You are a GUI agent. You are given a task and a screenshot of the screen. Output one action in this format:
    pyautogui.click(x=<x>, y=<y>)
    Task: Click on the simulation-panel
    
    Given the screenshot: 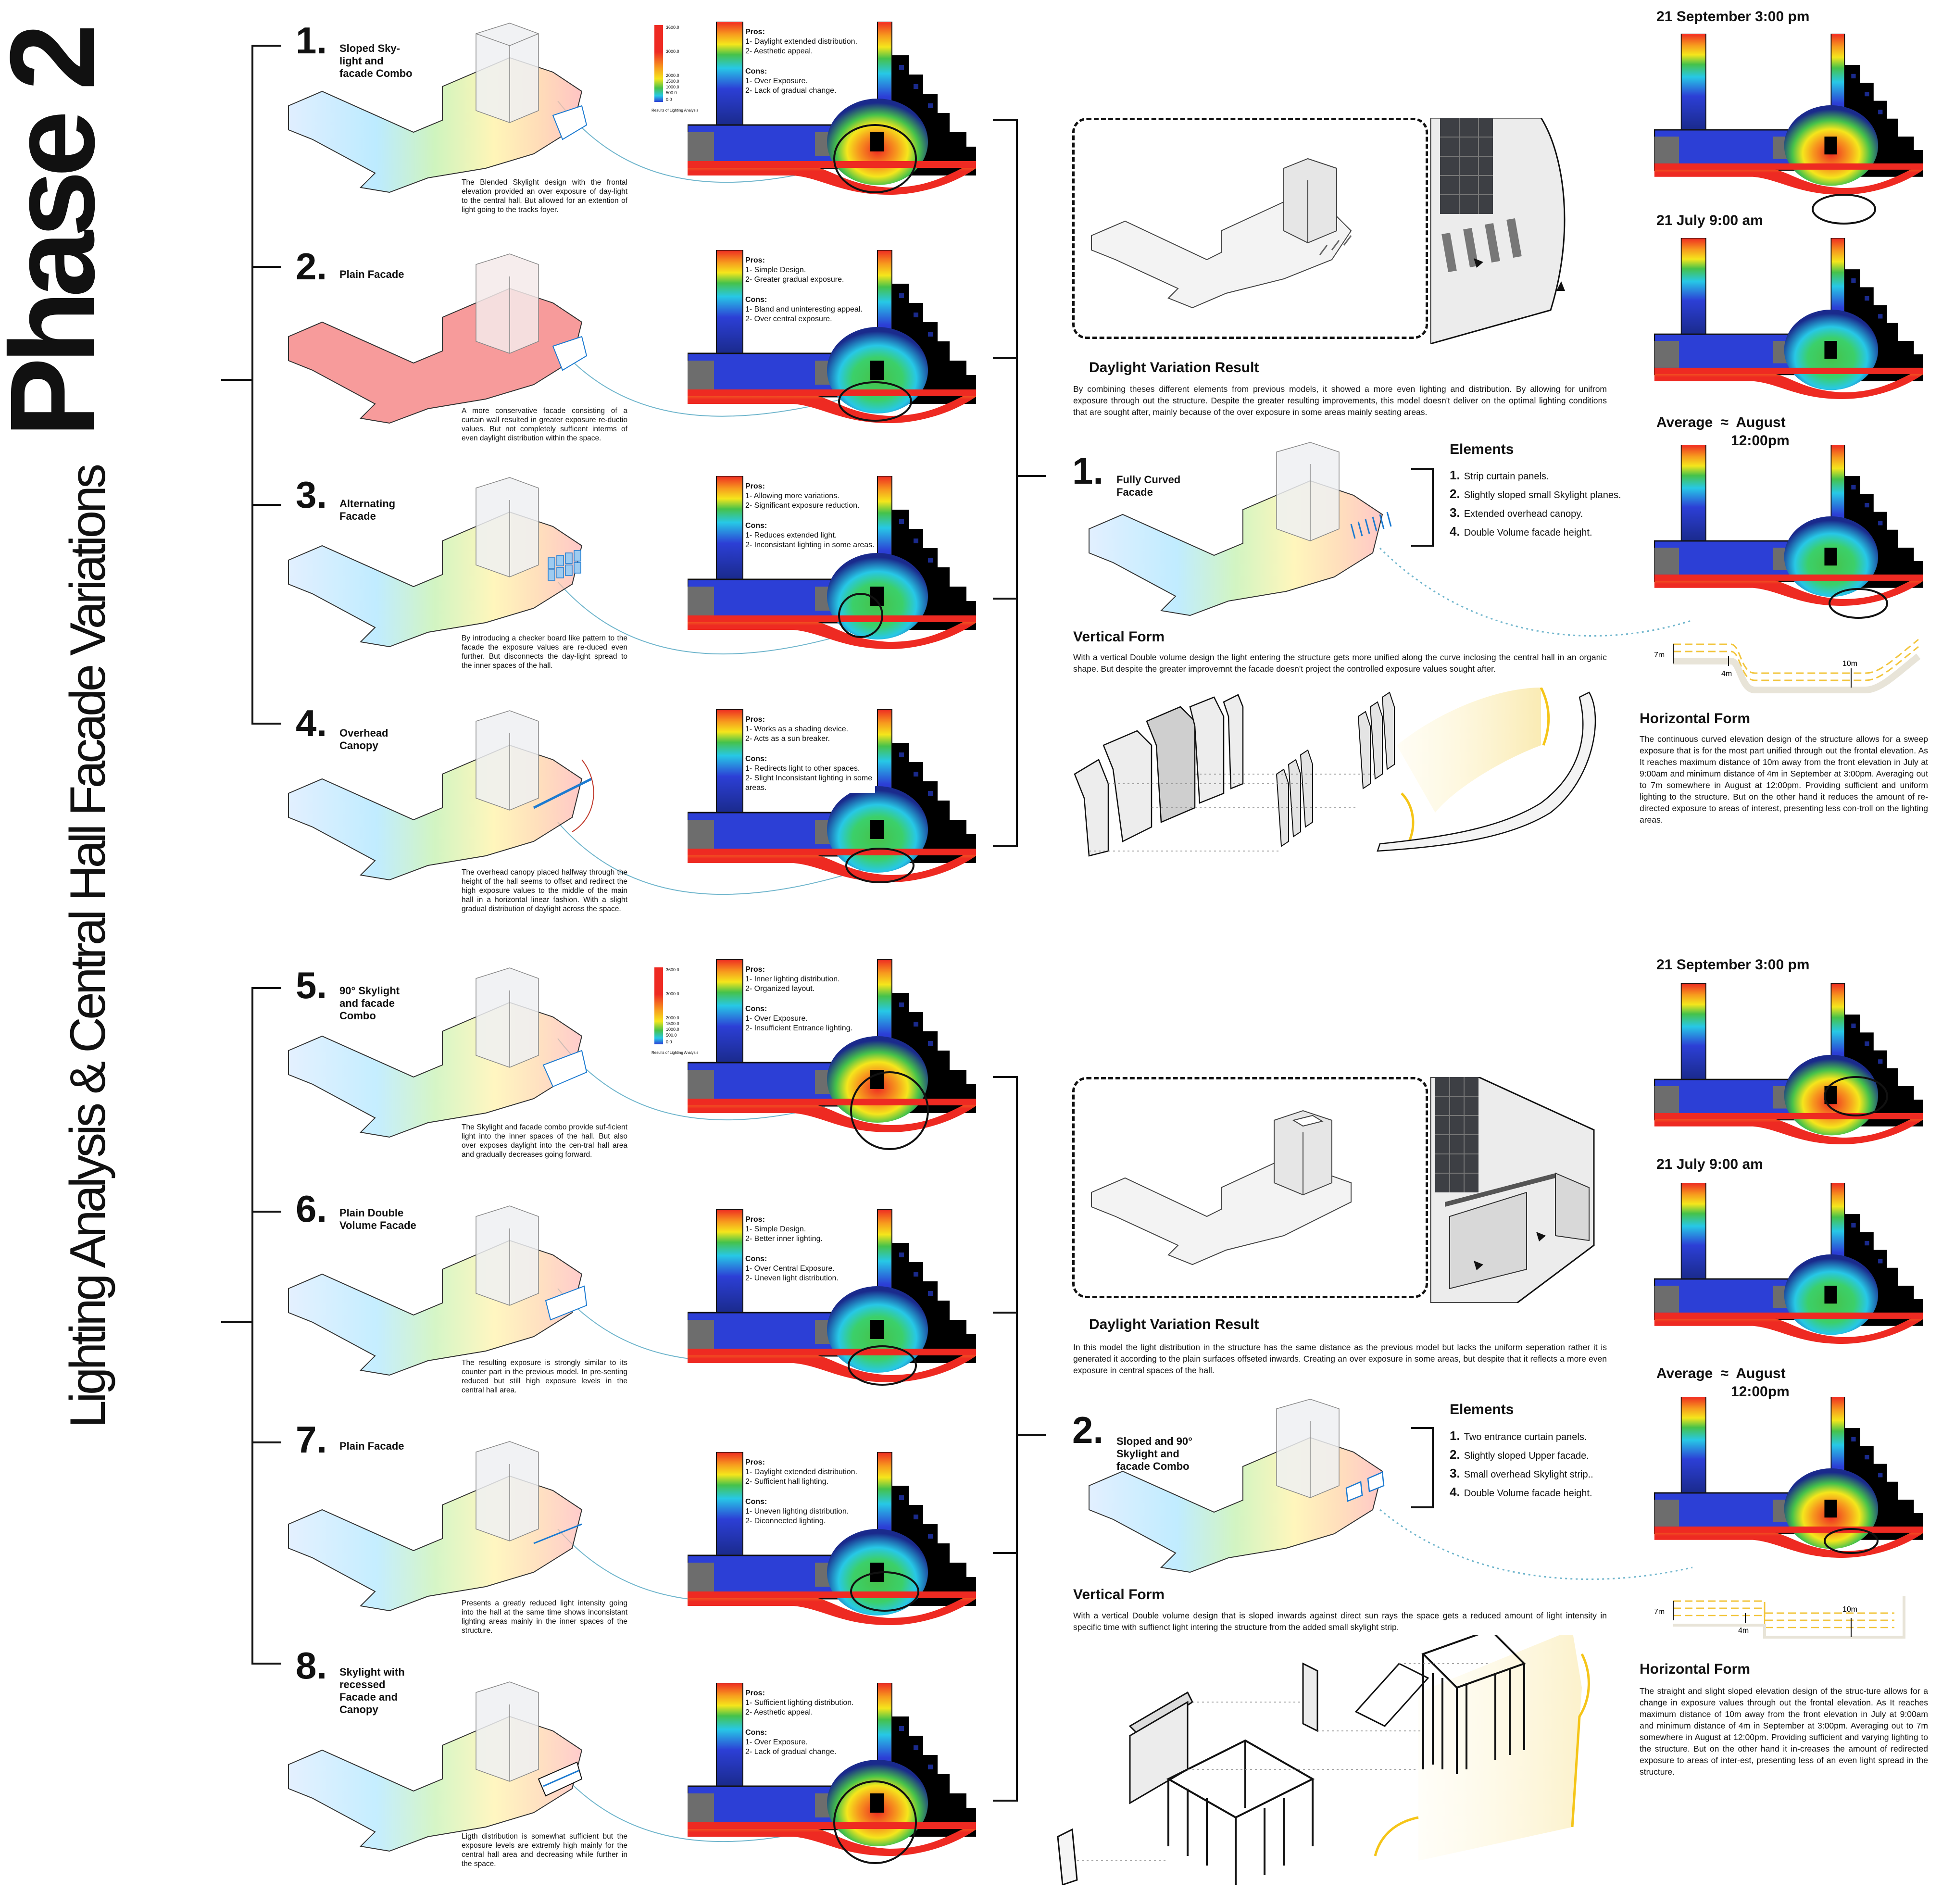 What is the action you would take?
    pyautogui.click(x=831, y=563)
    